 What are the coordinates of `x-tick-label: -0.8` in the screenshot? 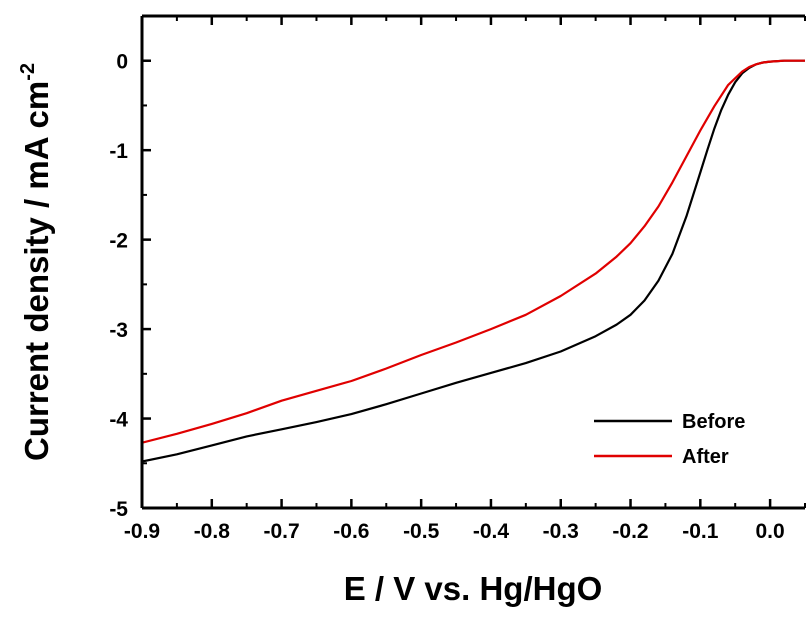 It's located at (212, 531).